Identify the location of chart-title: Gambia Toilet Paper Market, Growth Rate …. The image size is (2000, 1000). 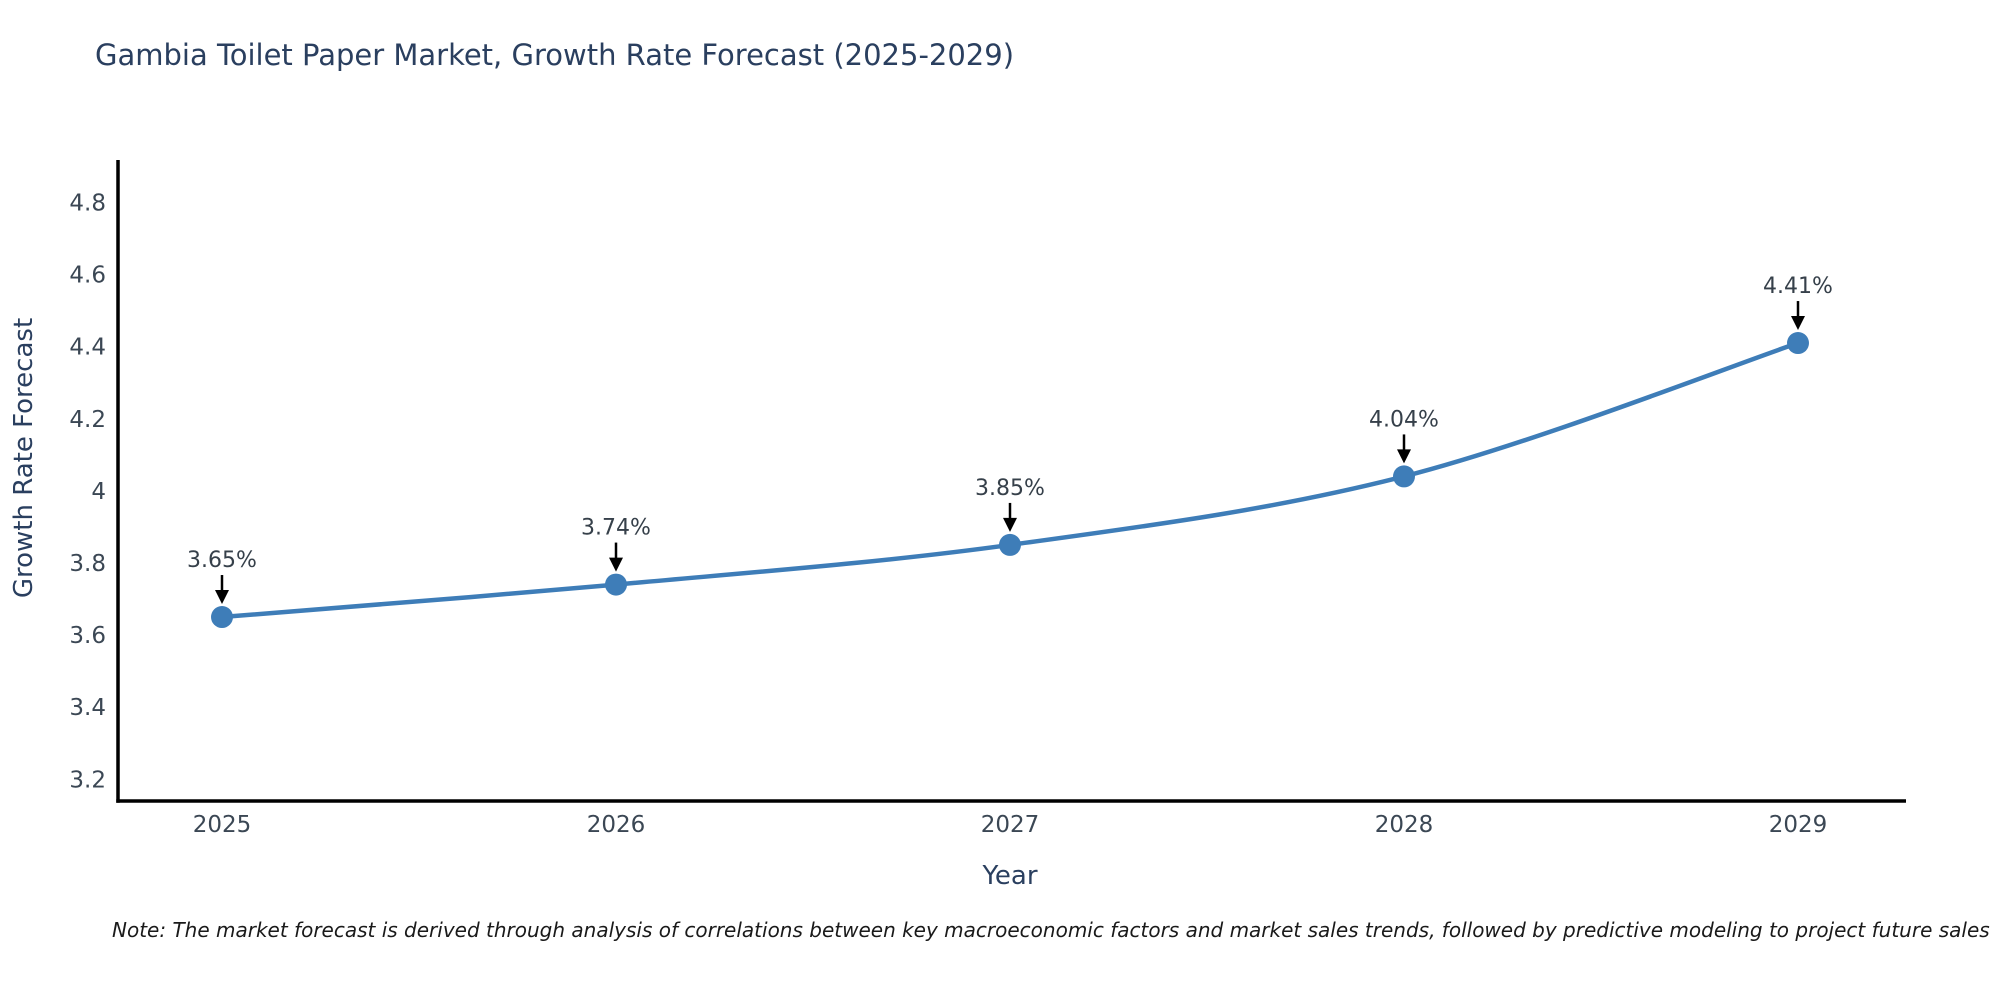
(555, 55).